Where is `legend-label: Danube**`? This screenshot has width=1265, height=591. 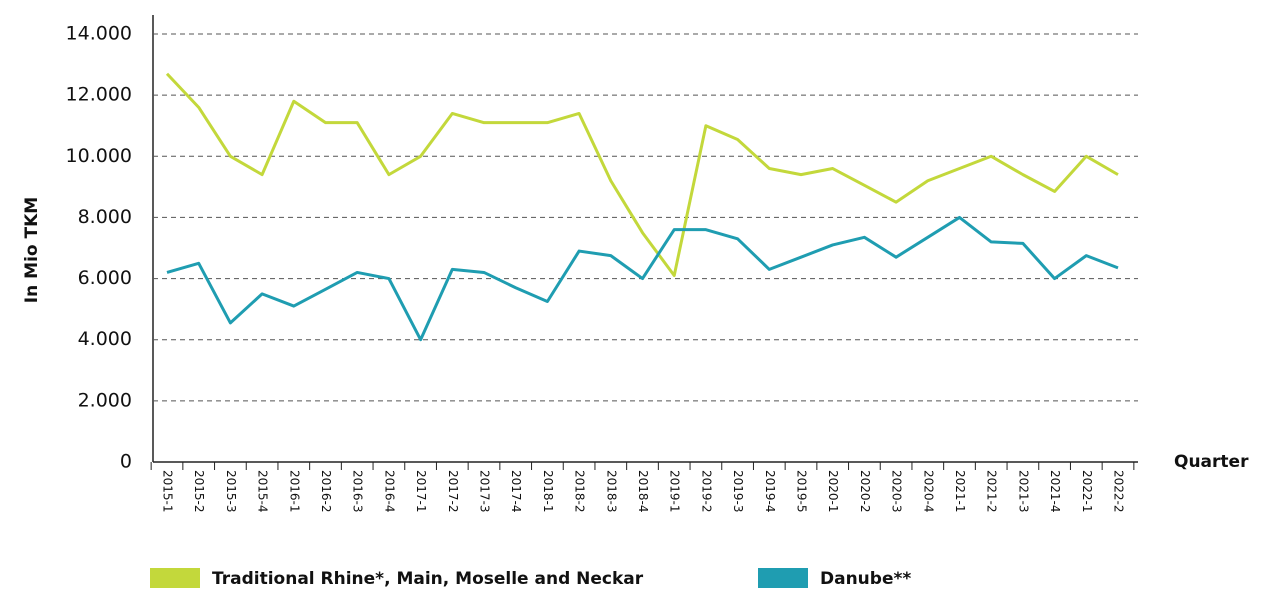 legend-label: Danube** is located at coordinates (865, 579).